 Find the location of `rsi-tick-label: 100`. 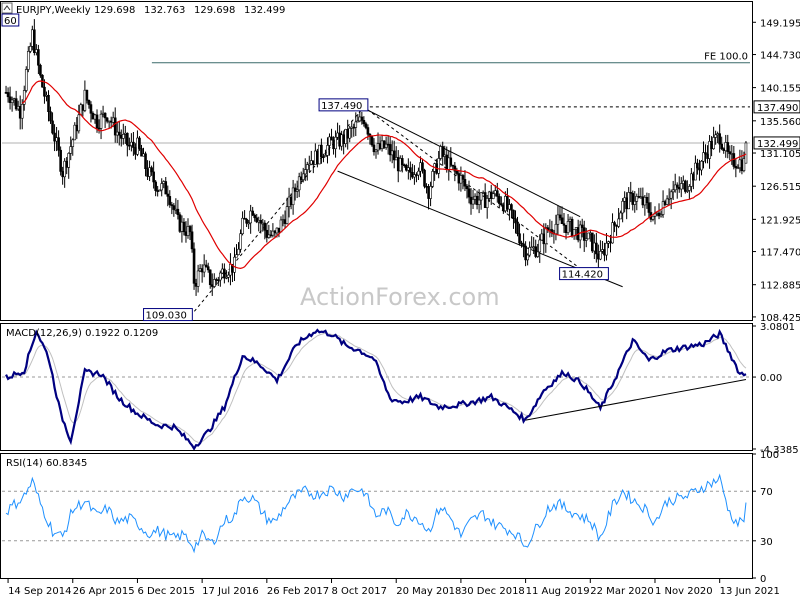

rsi-tick-label: 100 is located at coordinates (769, 455).